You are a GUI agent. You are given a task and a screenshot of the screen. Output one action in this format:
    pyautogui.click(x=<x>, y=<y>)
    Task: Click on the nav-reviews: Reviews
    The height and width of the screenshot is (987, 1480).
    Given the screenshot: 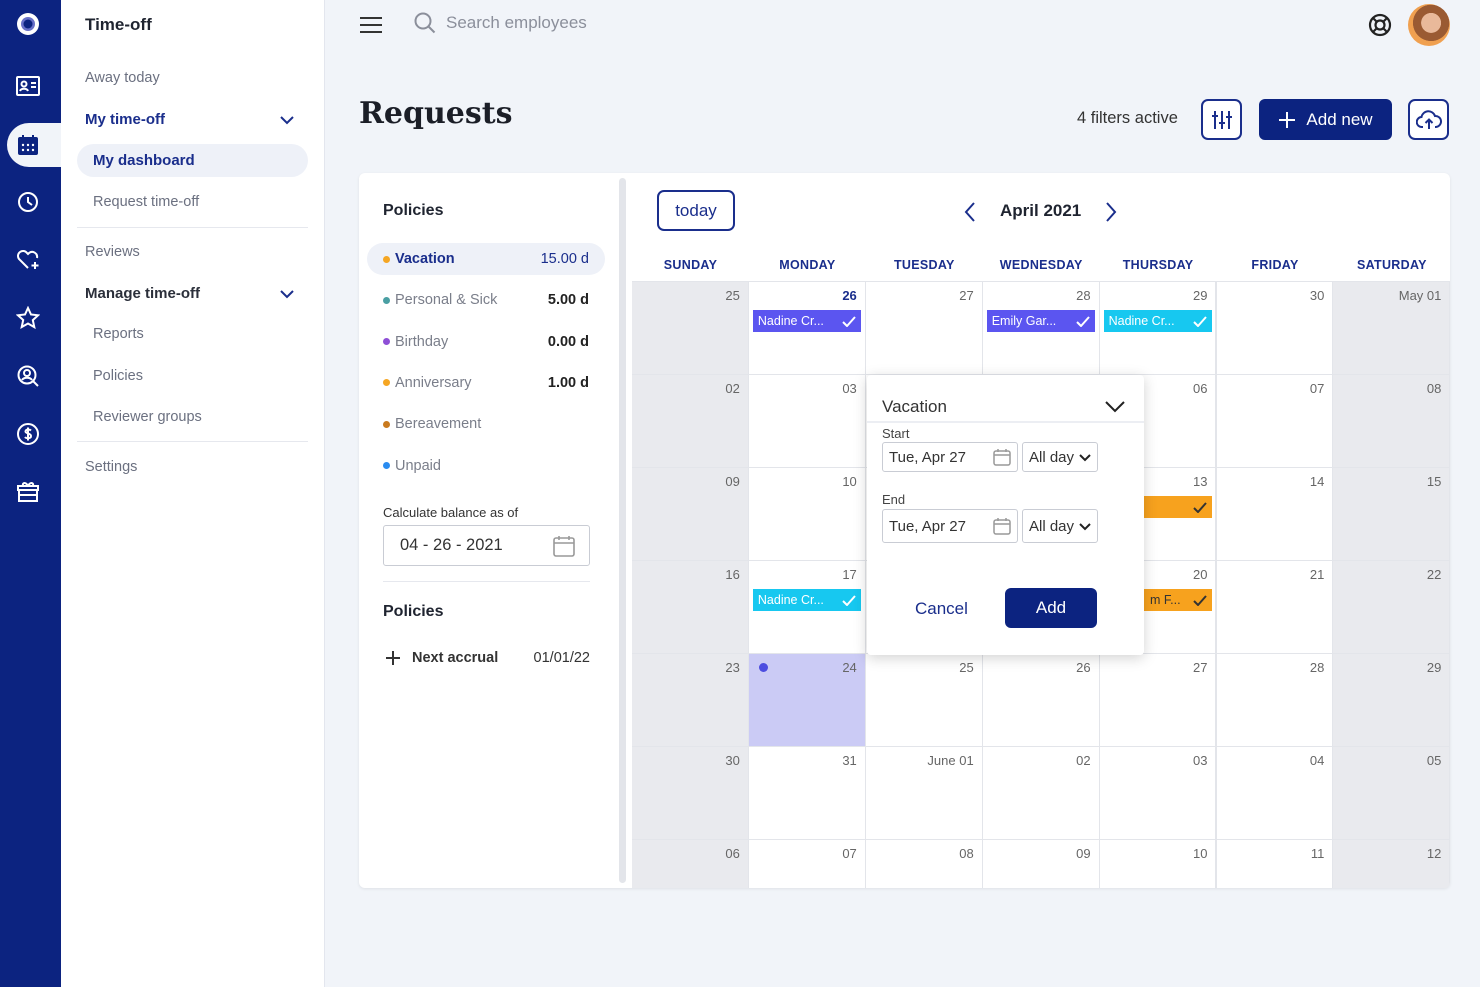 What is the action you would take?
    pyautogui.click(x=112, y=252)
    